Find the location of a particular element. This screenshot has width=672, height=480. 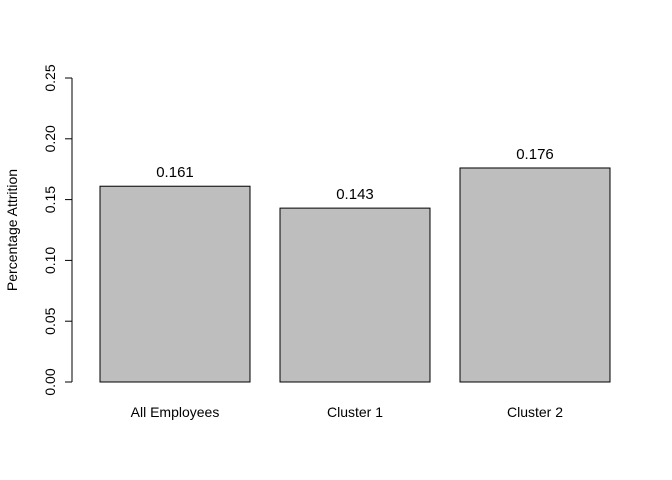

category-label: Cluster 2 is located at coordinates (535, 412).